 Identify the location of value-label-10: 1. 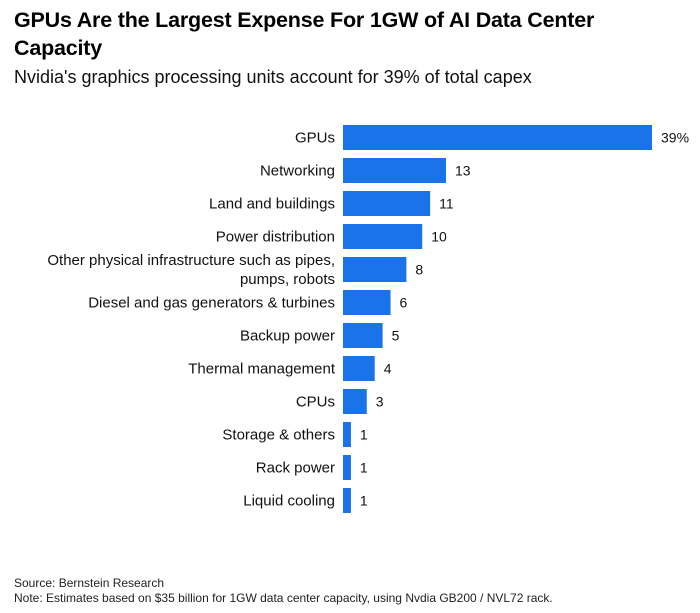
(364, 468).